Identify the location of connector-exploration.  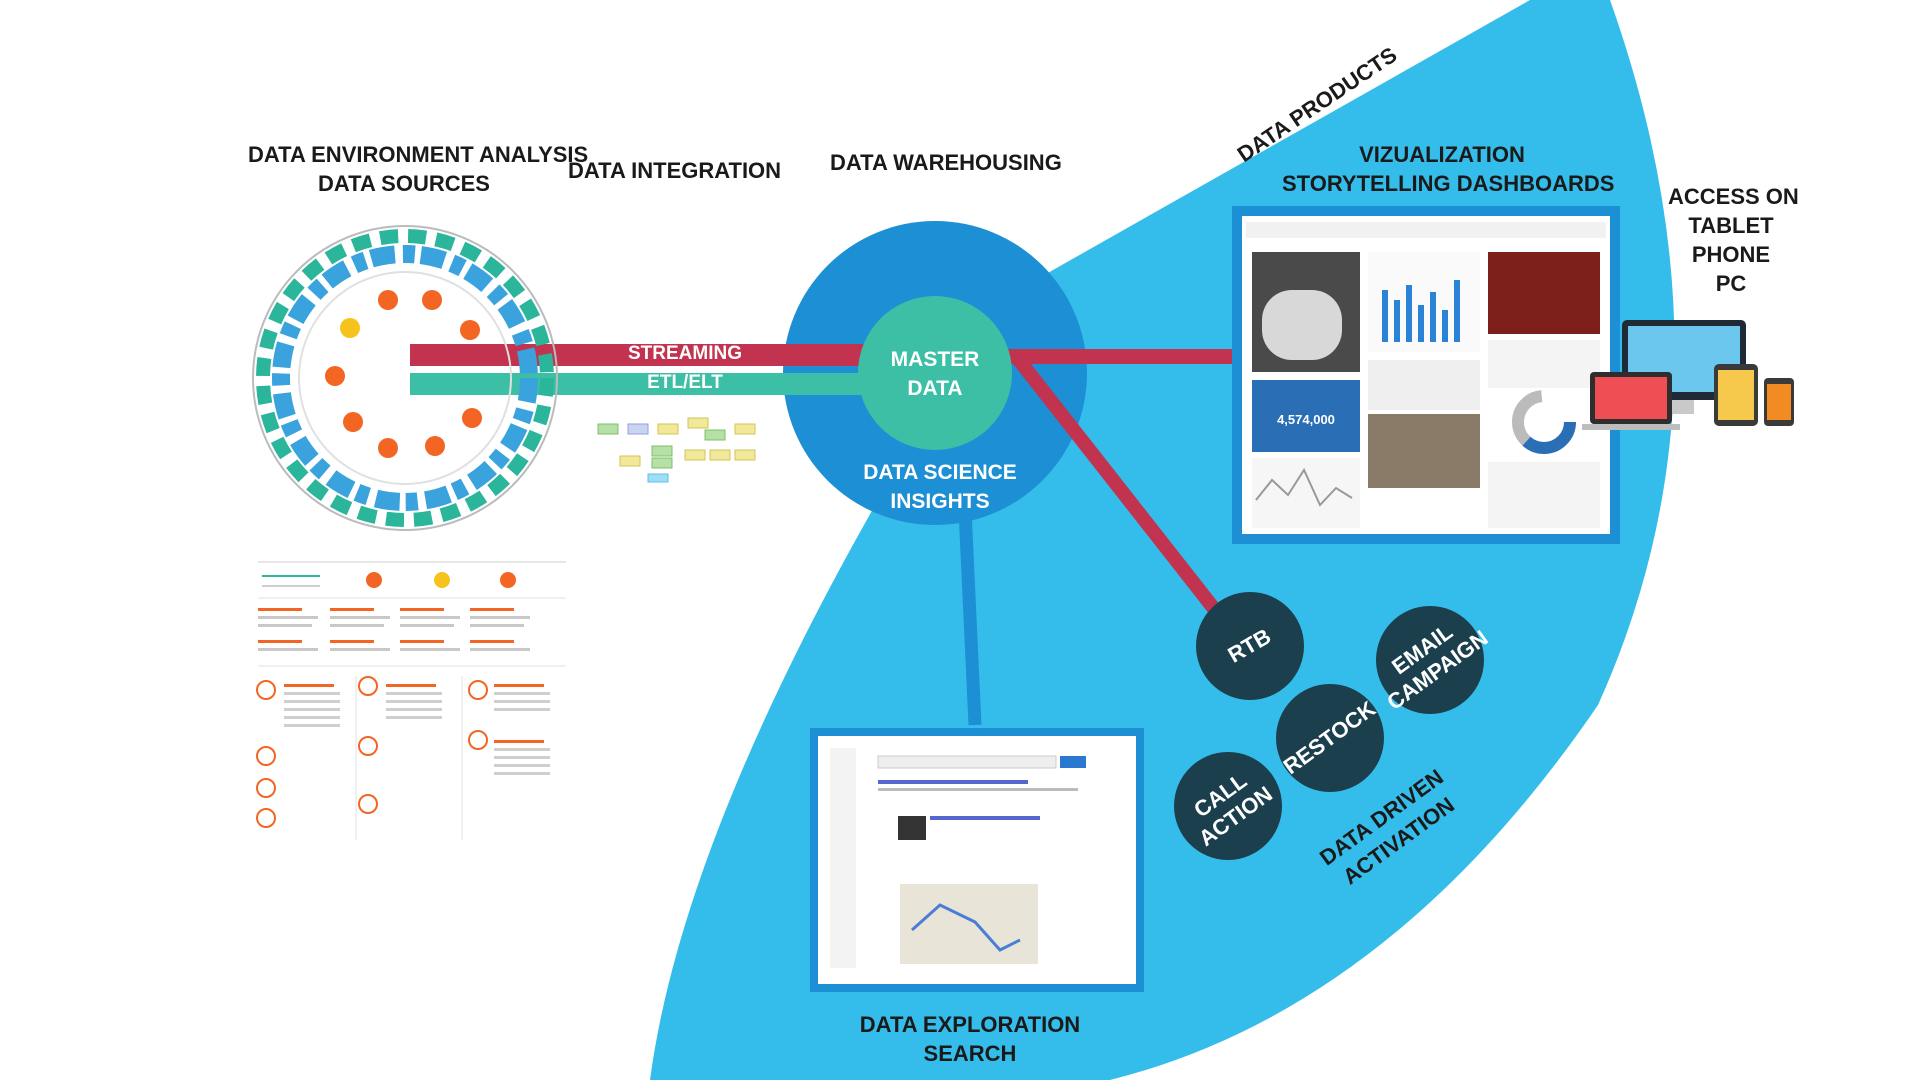
(970, 617).